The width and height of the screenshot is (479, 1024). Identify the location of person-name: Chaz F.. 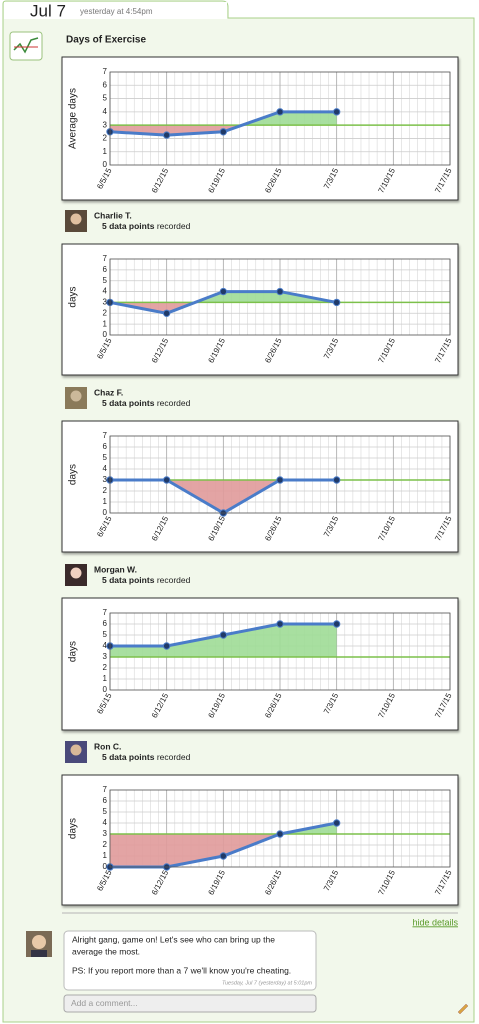
(108, 392).